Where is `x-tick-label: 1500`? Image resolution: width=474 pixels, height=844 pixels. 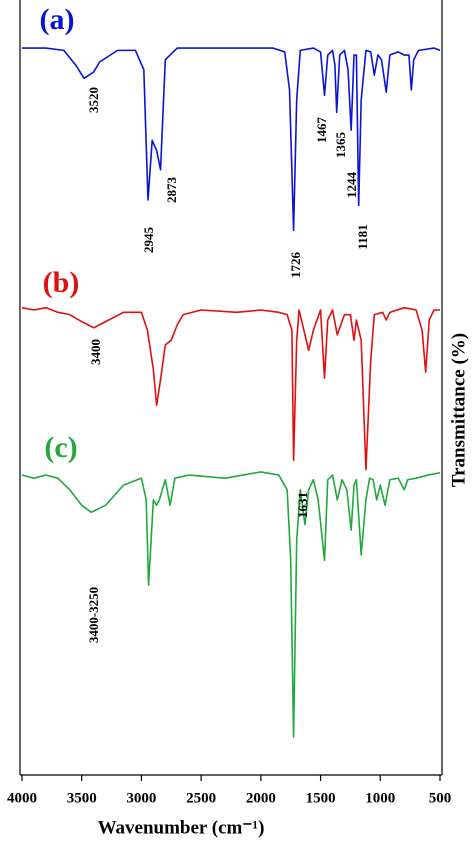
x-tick-label: 1500 is located at coordinates (321, 798).